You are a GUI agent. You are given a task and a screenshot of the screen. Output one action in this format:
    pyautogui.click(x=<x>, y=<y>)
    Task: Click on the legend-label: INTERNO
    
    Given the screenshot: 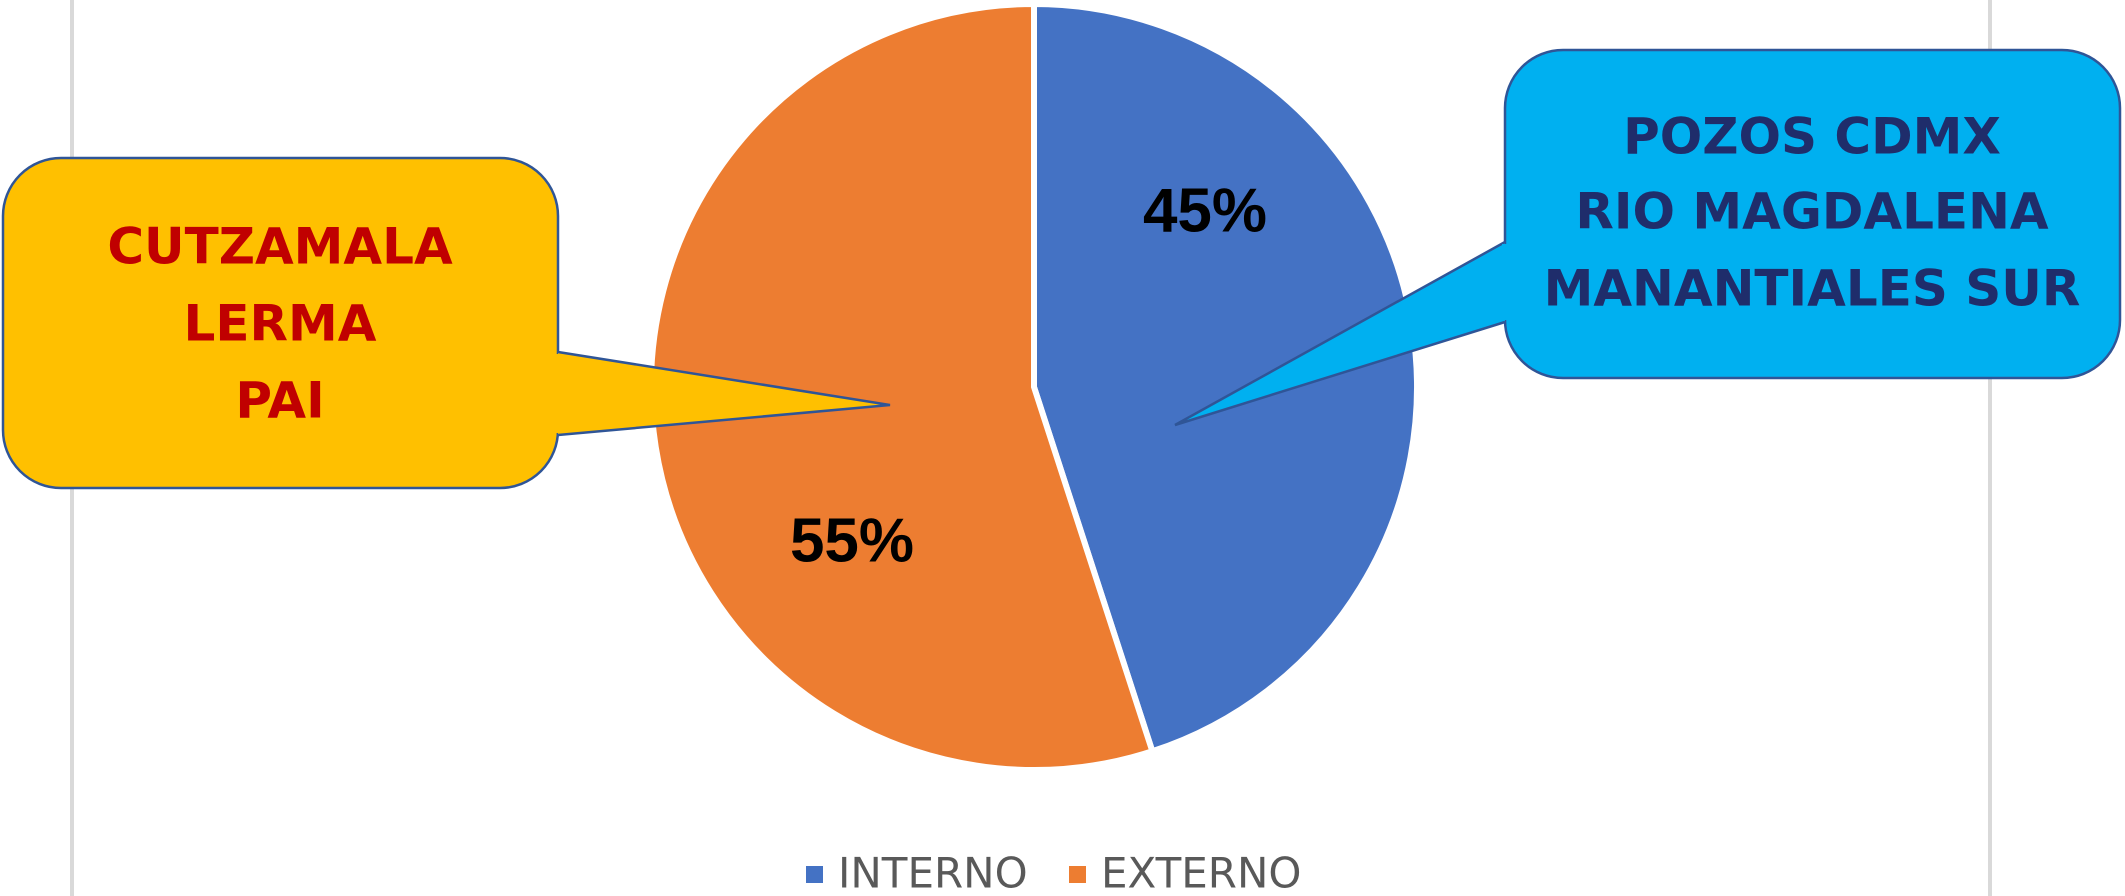 What is the action you would take?
    pyautogui.click(x=933, y=872)
    